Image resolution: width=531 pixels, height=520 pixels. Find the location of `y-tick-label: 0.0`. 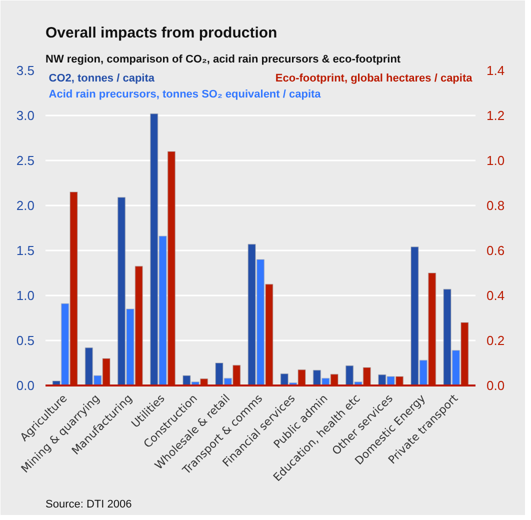

y-tick-label: 0.0 is located at coordinates (25, 385).